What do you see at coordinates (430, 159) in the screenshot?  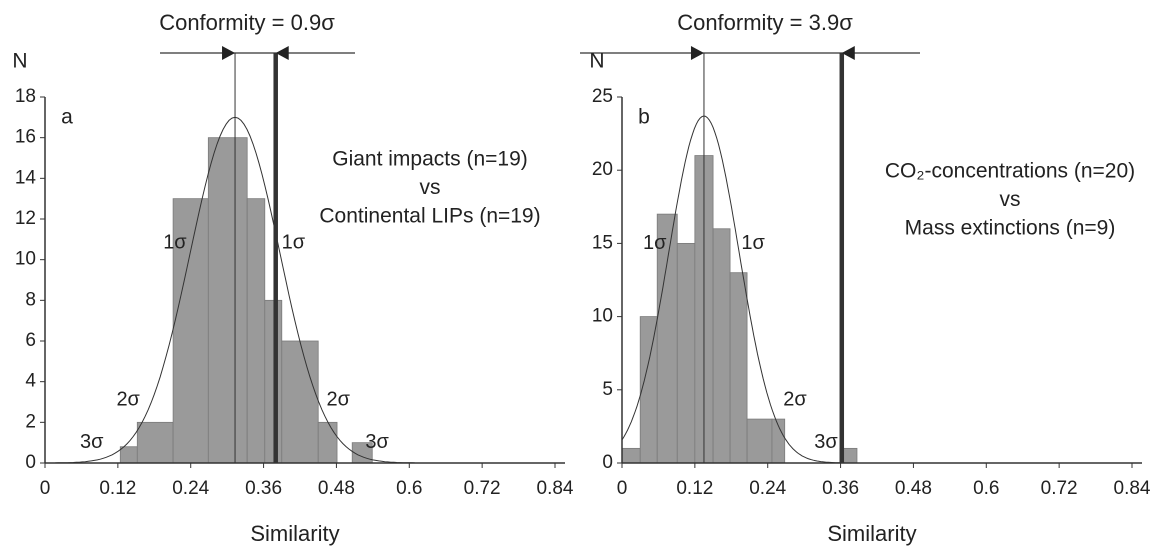 I see `legend-text: Giant impacts (n=19)` at bounding box center [430, 159].